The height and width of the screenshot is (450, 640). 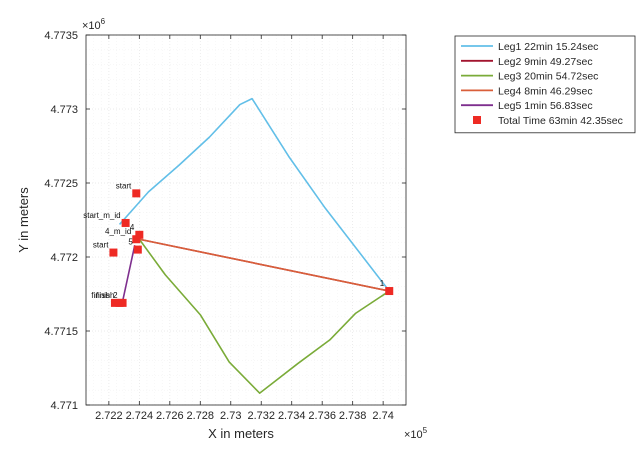 What do you see at coordinates (61, 184) in the screenshot?
I see `y-tick-label: 4.7725` at bounding box center [61, 184].